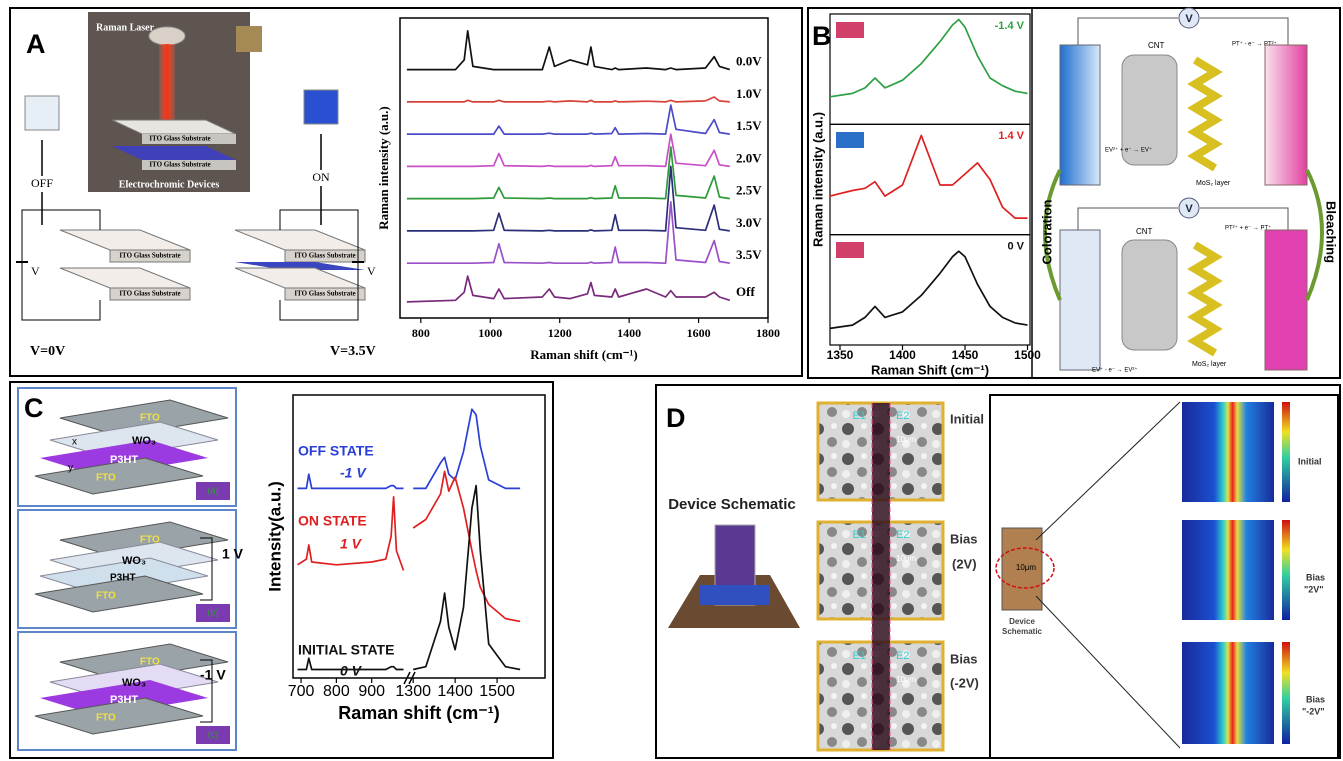 Image resolution: width=1343 pixels, height=761 pixels. Describe the element at coordinates (169, 184) in the screenshot. I see `inset-caption: Electrochromic Devices` at that location.